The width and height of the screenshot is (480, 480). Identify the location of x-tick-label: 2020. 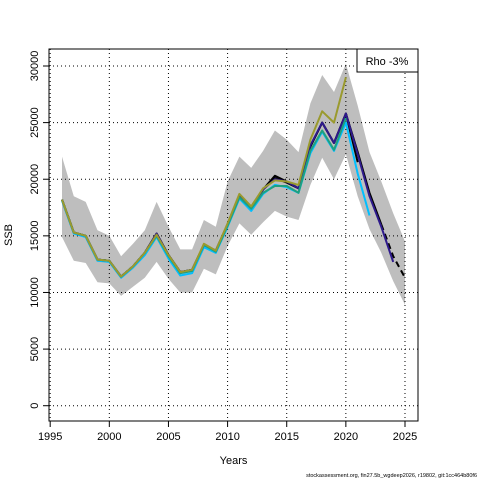
(346, 437).